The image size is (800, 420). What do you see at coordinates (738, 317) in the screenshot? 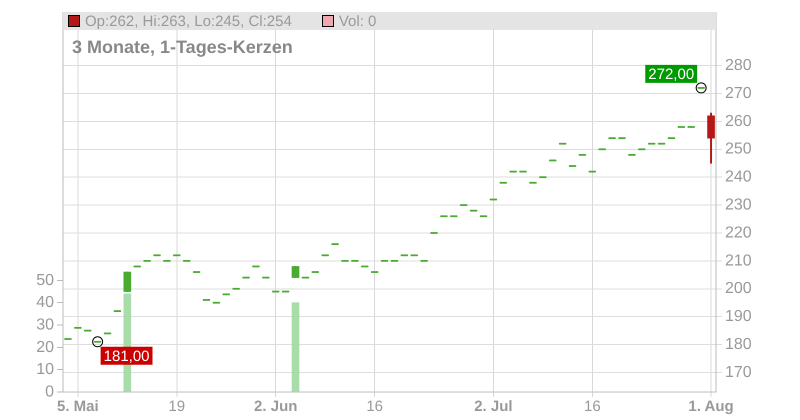
I see `y-tick-label: 190` at bounding box center [738, 317].